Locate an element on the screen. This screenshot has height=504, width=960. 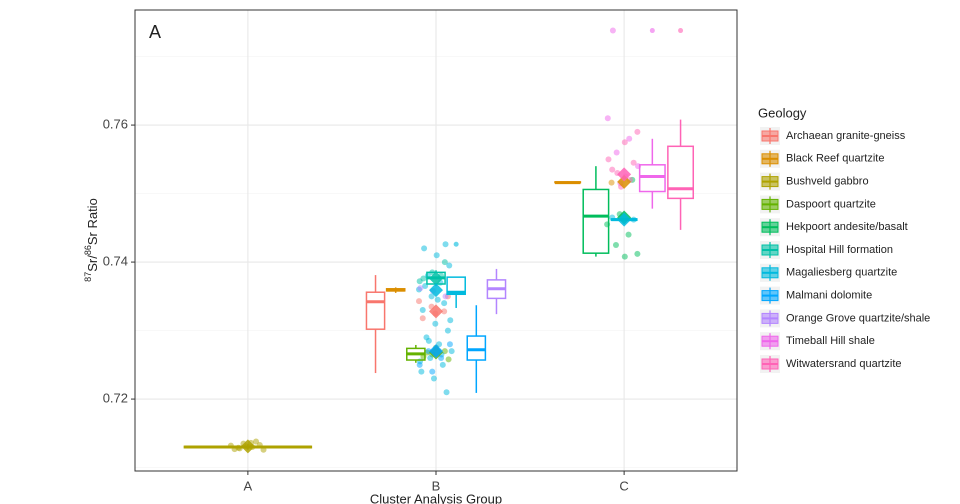
y-axis-title: 87Sr/86Sr Ratio is located at coordinates (91, 240).